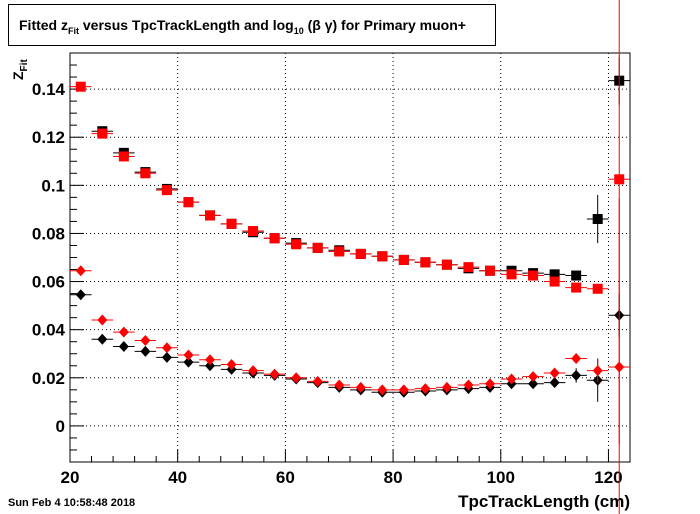  I want to click on x-tick-label-1: 40, so click(177, 477).